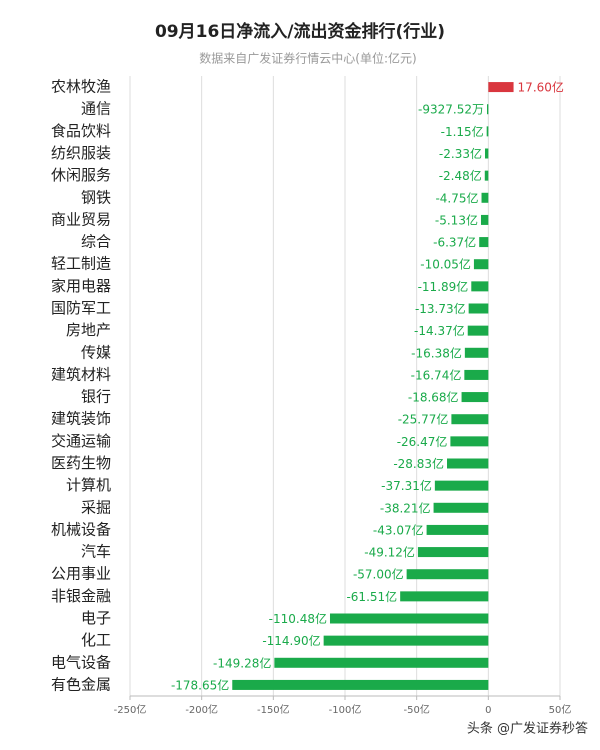 The image size is (600, 750). I want to click on y-tick-label: 非银金融, so click(81, 596).